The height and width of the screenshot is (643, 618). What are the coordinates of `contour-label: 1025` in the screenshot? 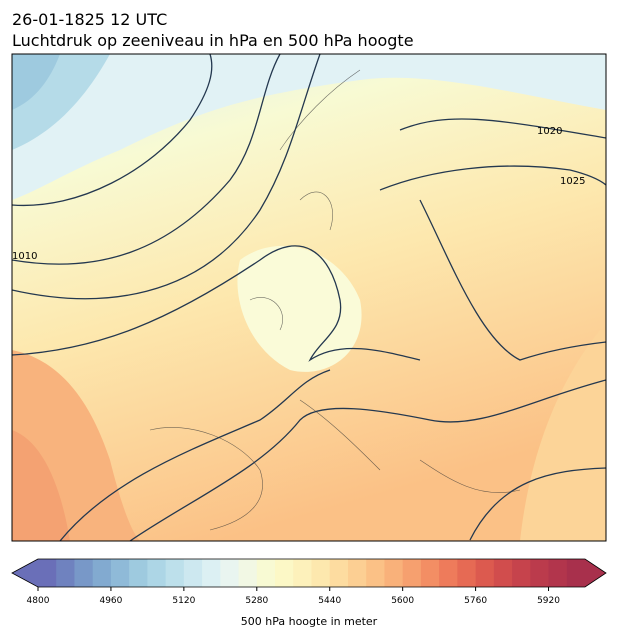 It's located at (572, 181).